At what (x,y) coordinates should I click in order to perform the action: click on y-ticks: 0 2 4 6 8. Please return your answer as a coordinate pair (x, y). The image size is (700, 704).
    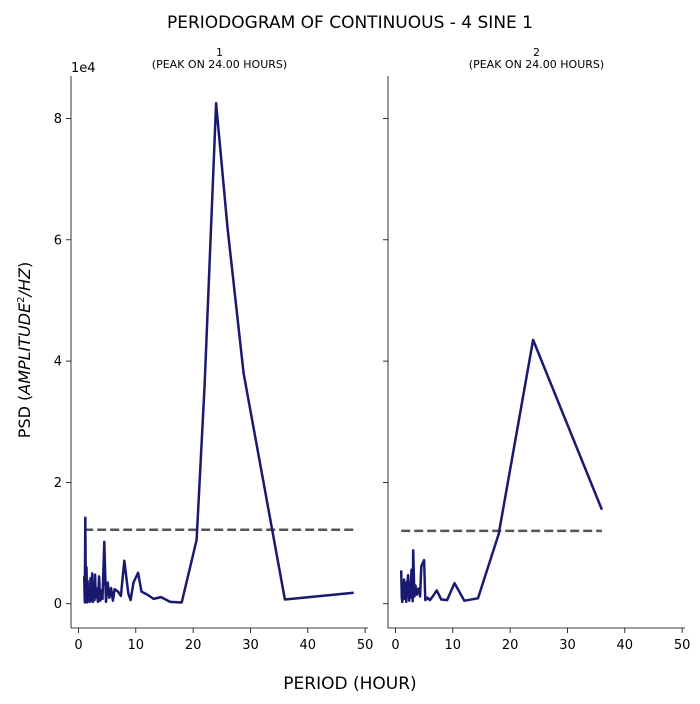
    Looking at the image, I should click on (62, 362).